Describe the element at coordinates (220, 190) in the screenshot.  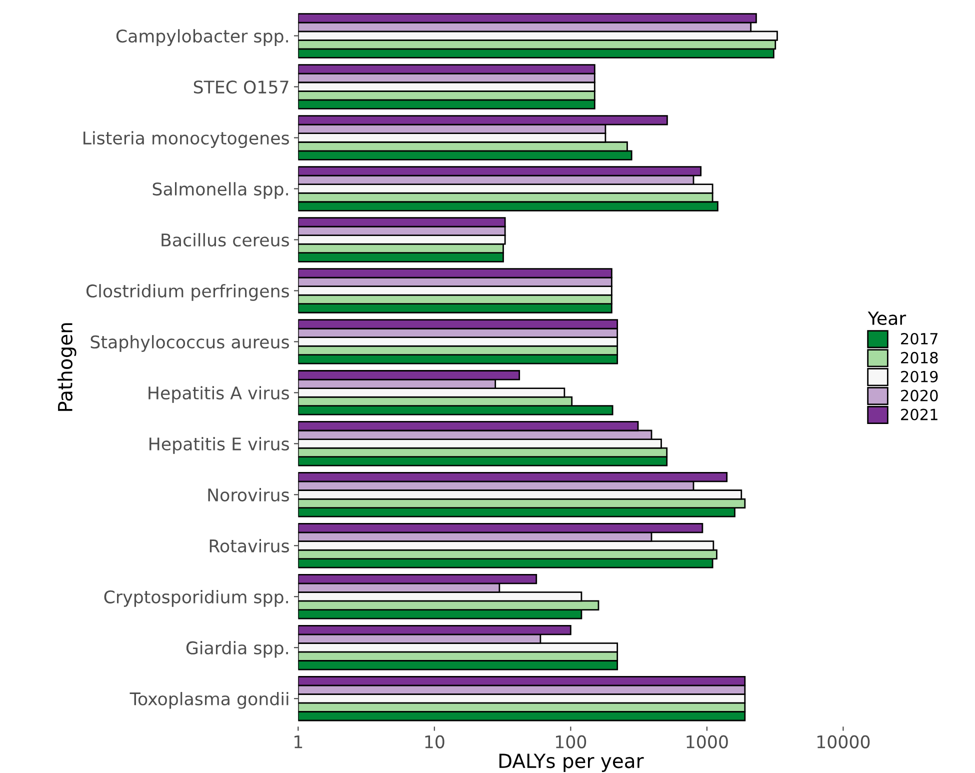
I see `y-tick-label: Salmonella spp.` at that location.